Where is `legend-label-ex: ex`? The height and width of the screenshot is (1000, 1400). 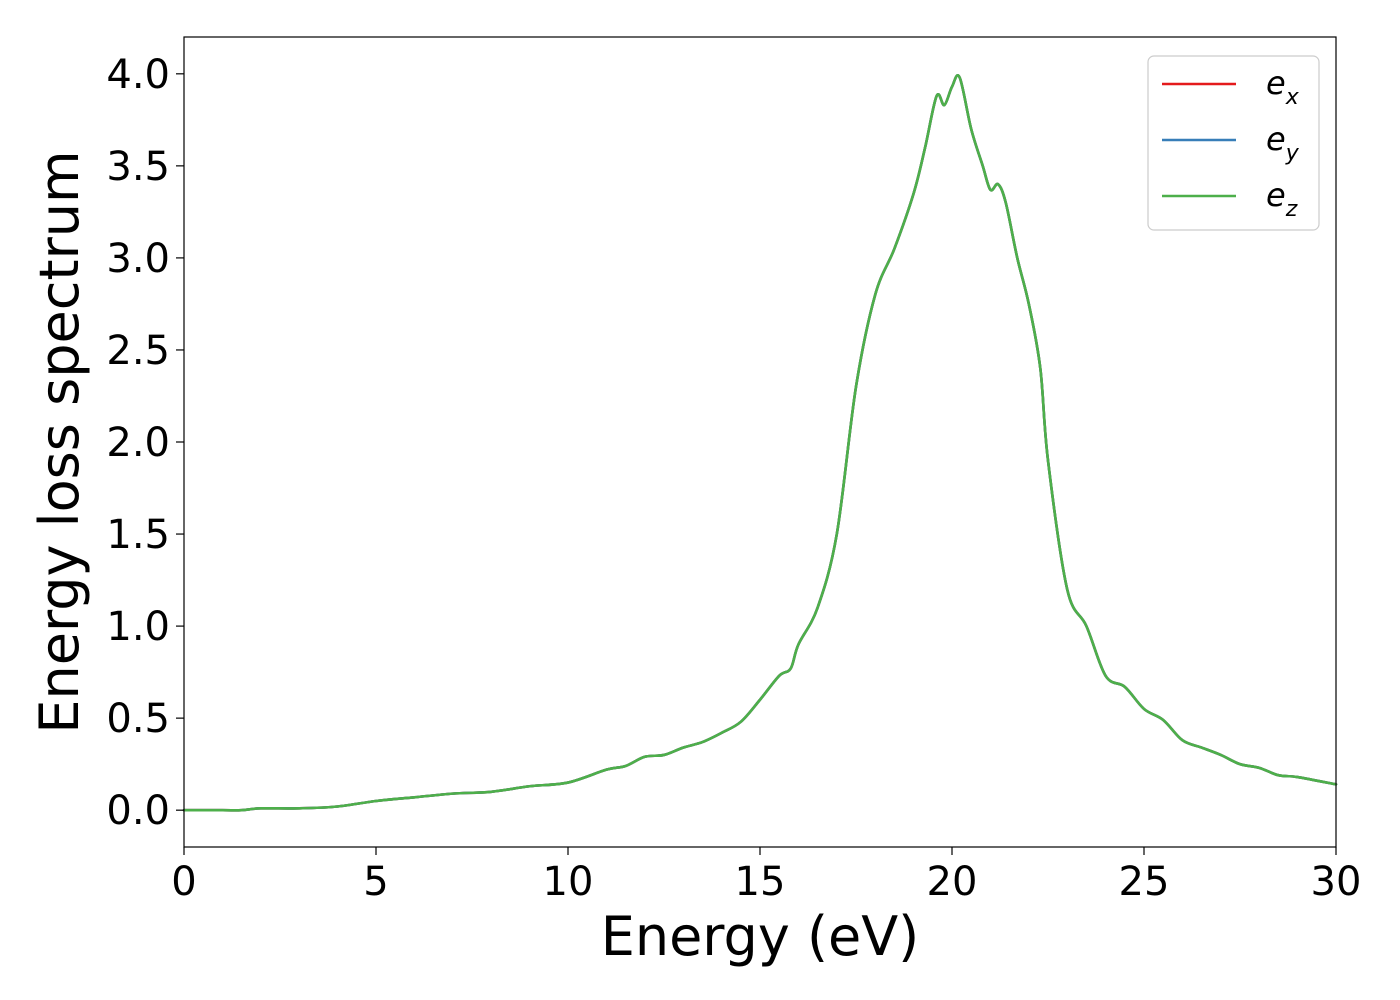 legend-label-ex: ex is located at coordinates (1283, 87).